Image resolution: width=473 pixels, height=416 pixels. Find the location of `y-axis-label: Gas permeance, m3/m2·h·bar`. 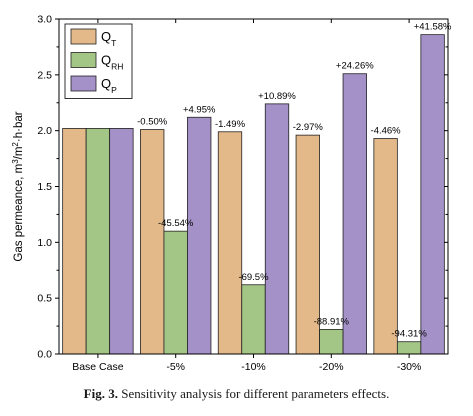

y-axis-label: Gas permeance, m3/m2·h·bar is located at coordinates (18, 186).